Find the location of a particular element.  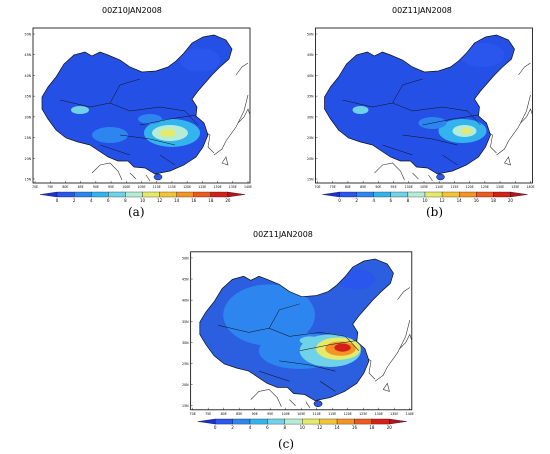

panel-a-caption: (a) is located at coordinates (136, 212).